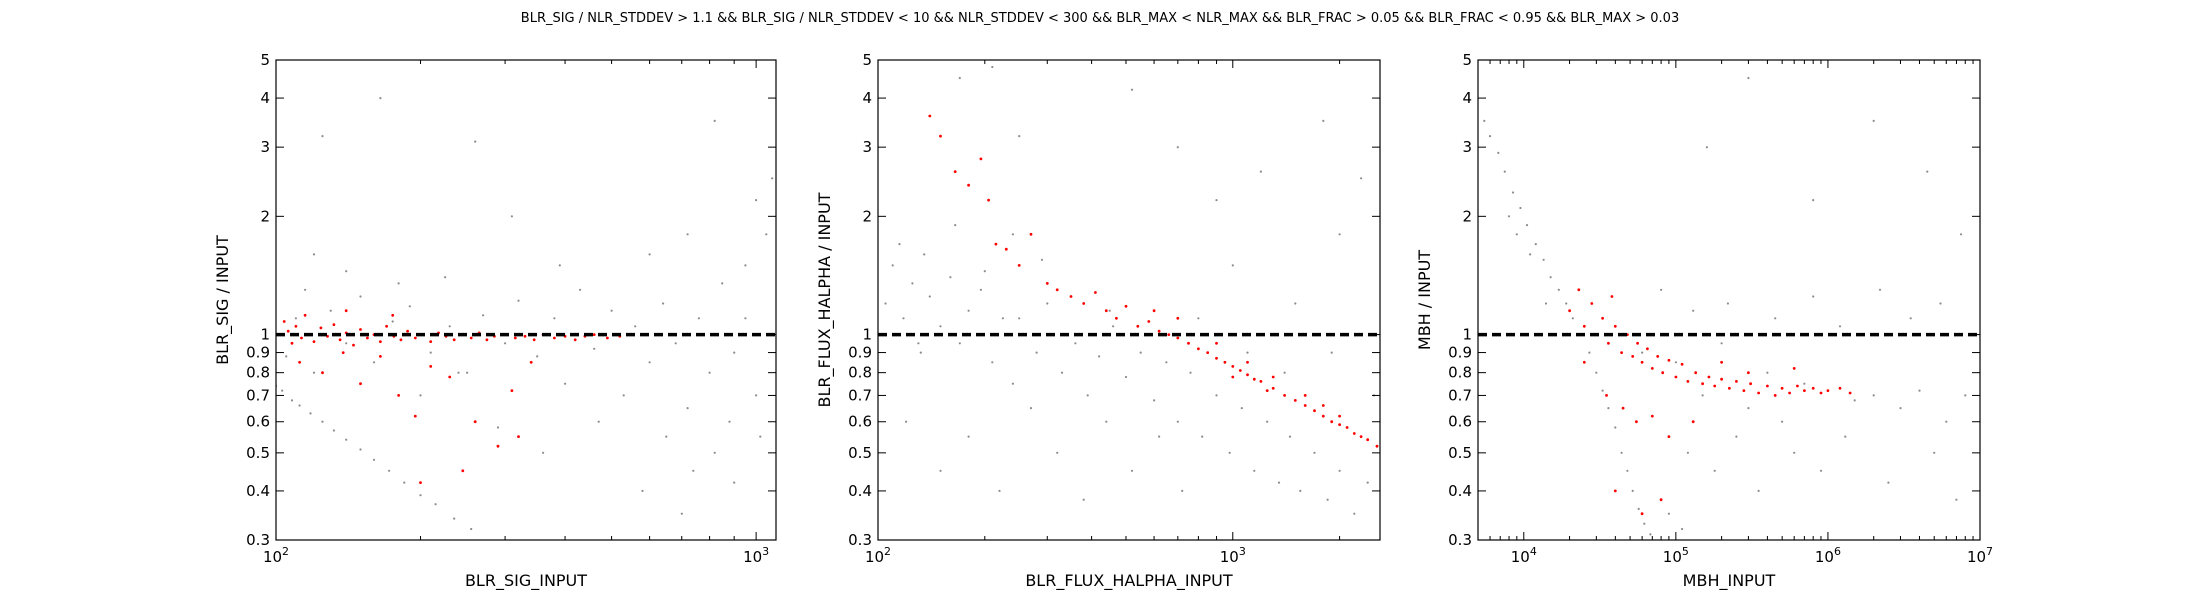 This screenshot has width=2200, height=600. I want to click on x-tick-label: 10⁶, so click(1828, 555).